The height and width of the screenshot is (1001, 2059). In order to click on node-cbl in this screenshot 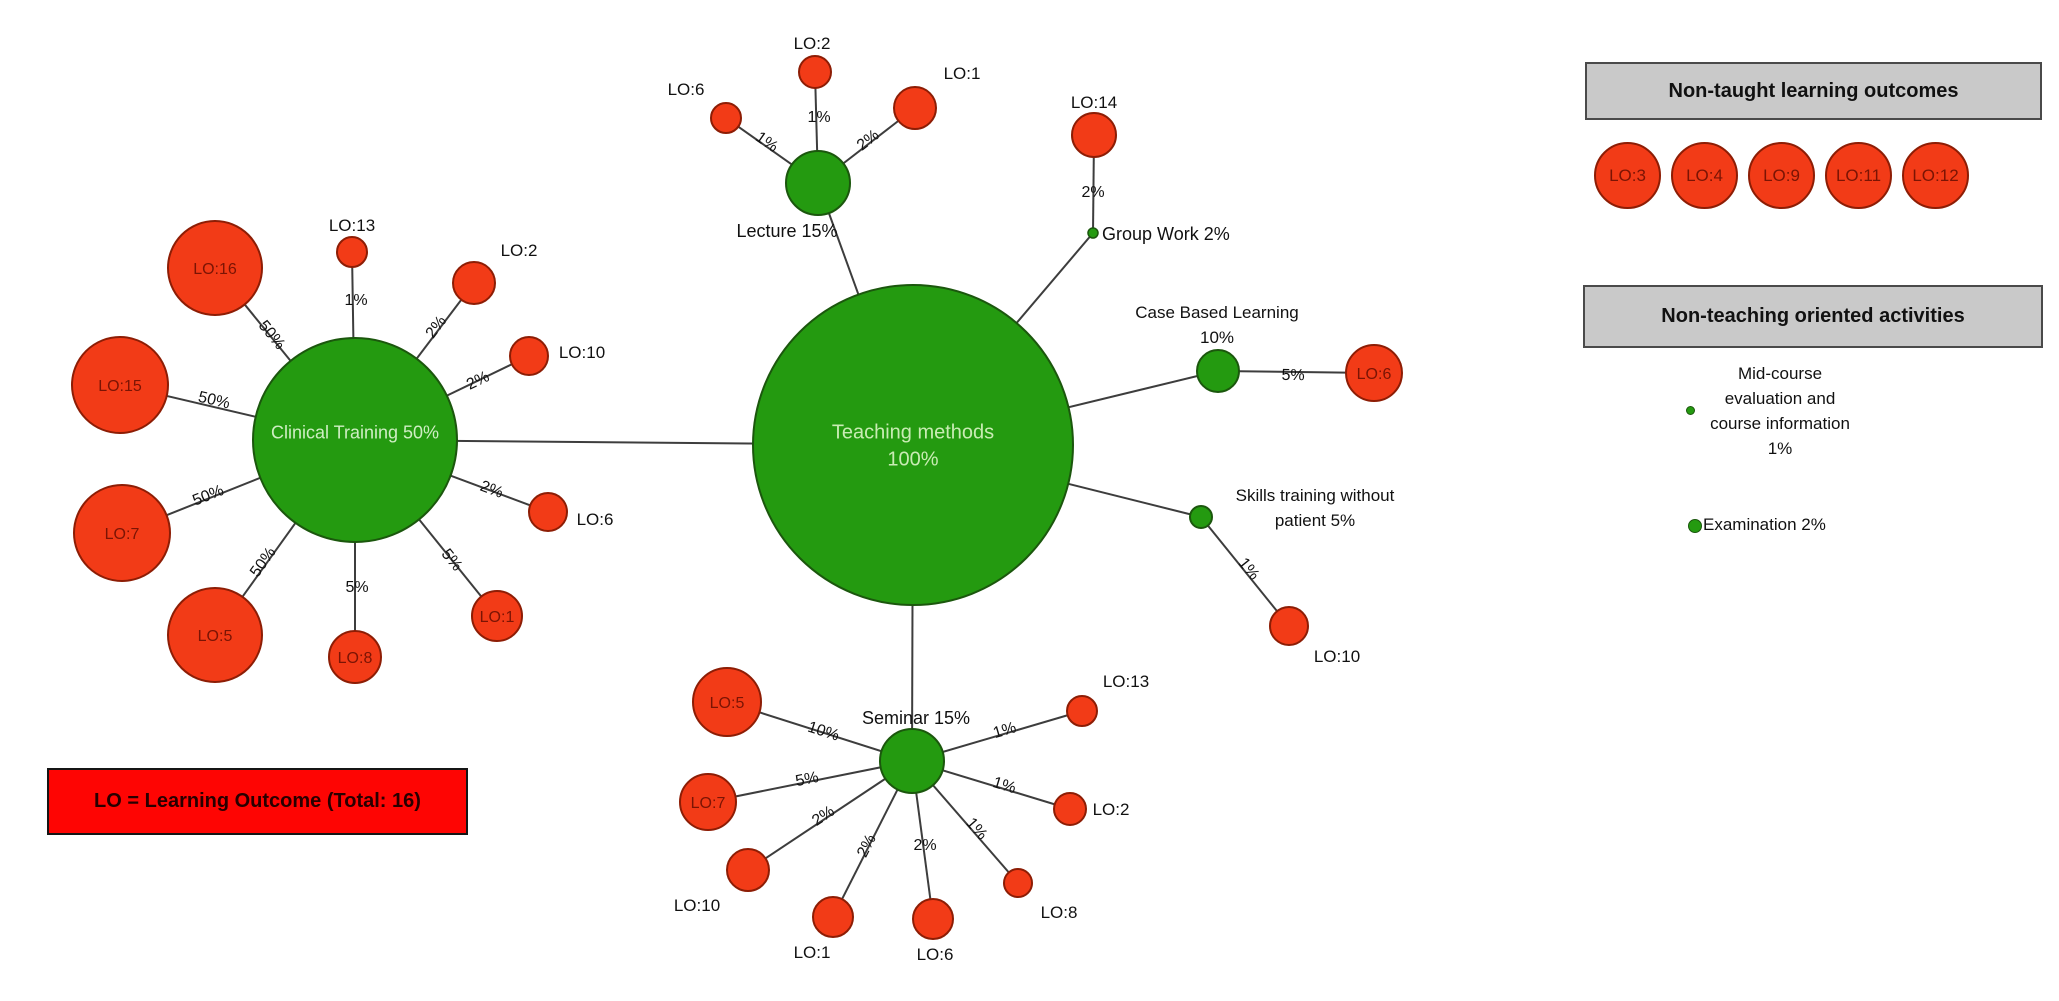, I will do `click(1218, 371)`.